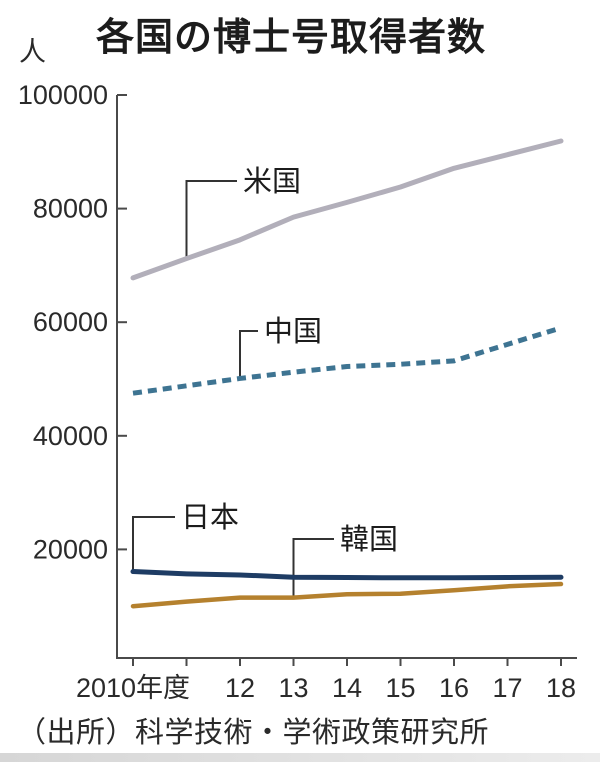 This screenshot has height=762, width=600. I want to click on x-tick-label: 2010年度, so click(133, 688).